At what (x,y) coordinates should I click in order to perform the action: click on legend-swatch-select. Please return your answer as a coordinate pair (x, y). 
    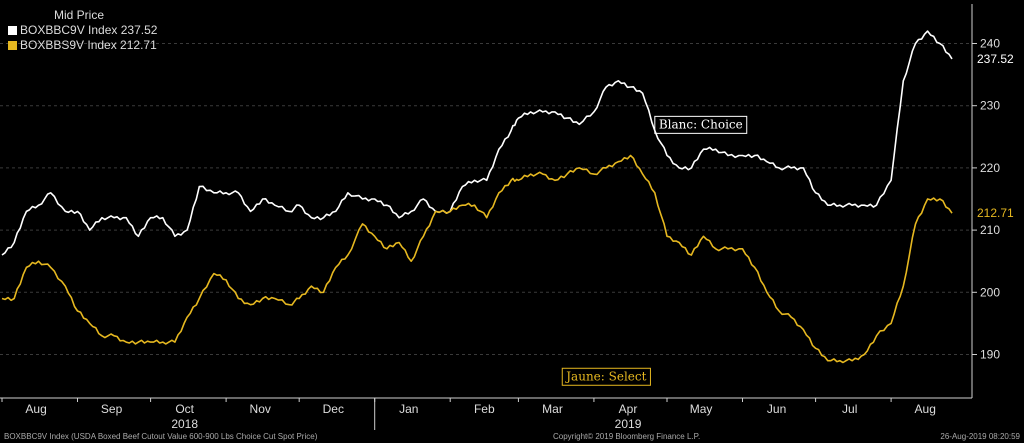
    Looking at the image, I should click on (12, 45).